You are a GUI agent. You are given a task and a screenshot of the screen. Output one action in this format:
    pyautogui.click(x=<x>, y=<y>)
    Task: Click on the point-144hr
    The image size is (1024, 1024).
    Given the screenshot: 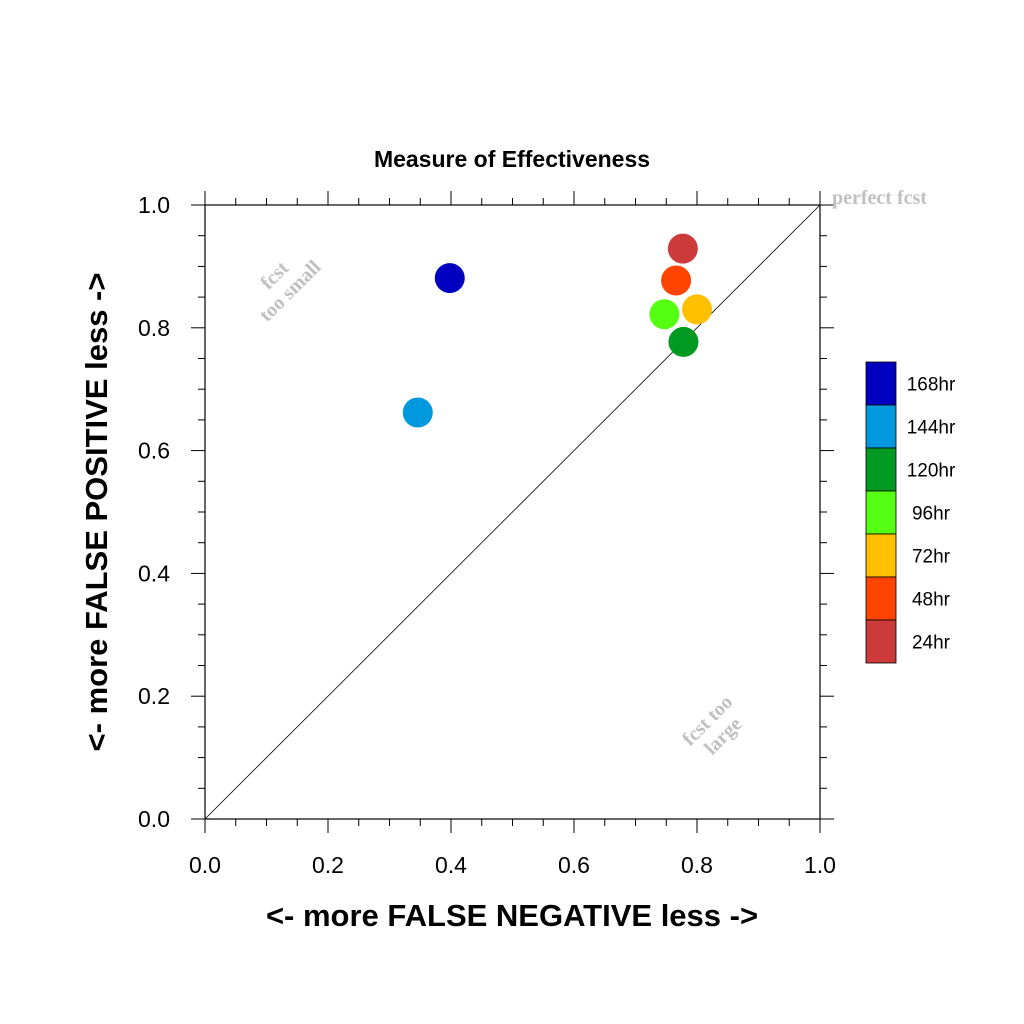 What is the action you would take?
    pyautogui.click(x=417, y=412)
    